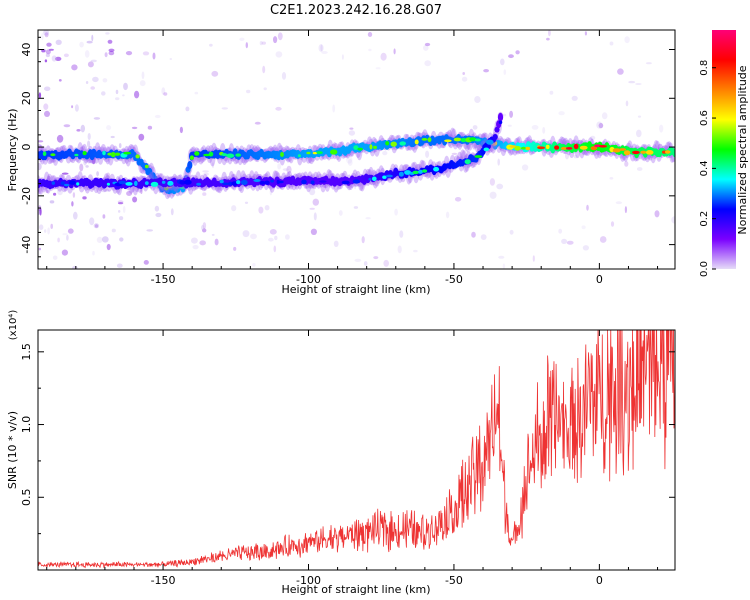  Describe the element at coordinates (26, 425) in the screenshot. I see `snr-y-tick-label: 1.0` at that location.